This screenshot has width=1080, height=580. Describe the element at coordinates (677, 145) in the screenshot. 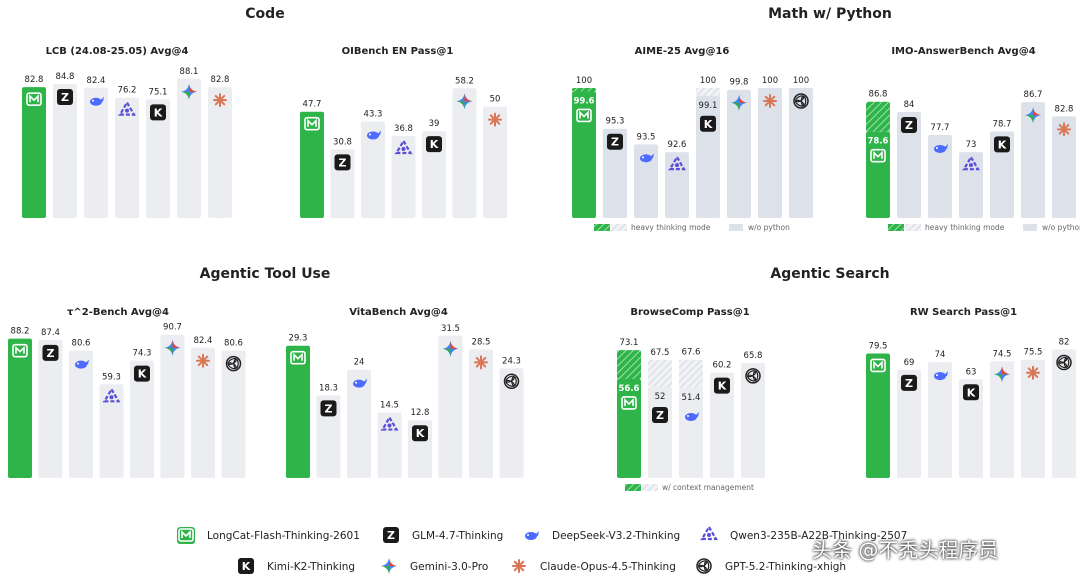

I see `data-label: 92.6` at that location.